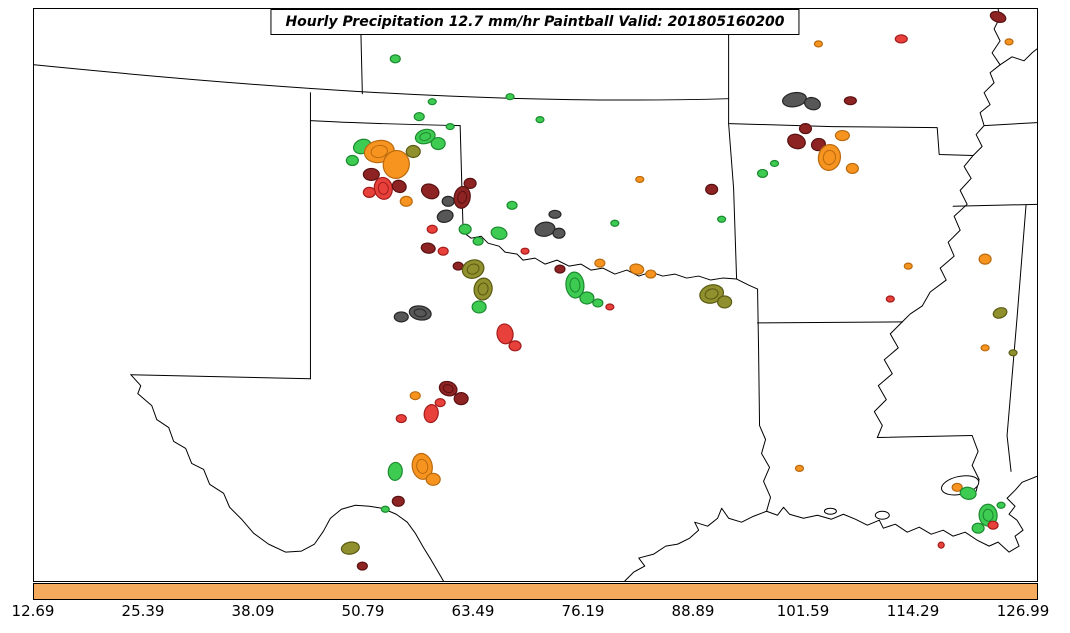  Describe the element at coordinates (287, 477) in the screenshot. I see `rio-grande` at that location.